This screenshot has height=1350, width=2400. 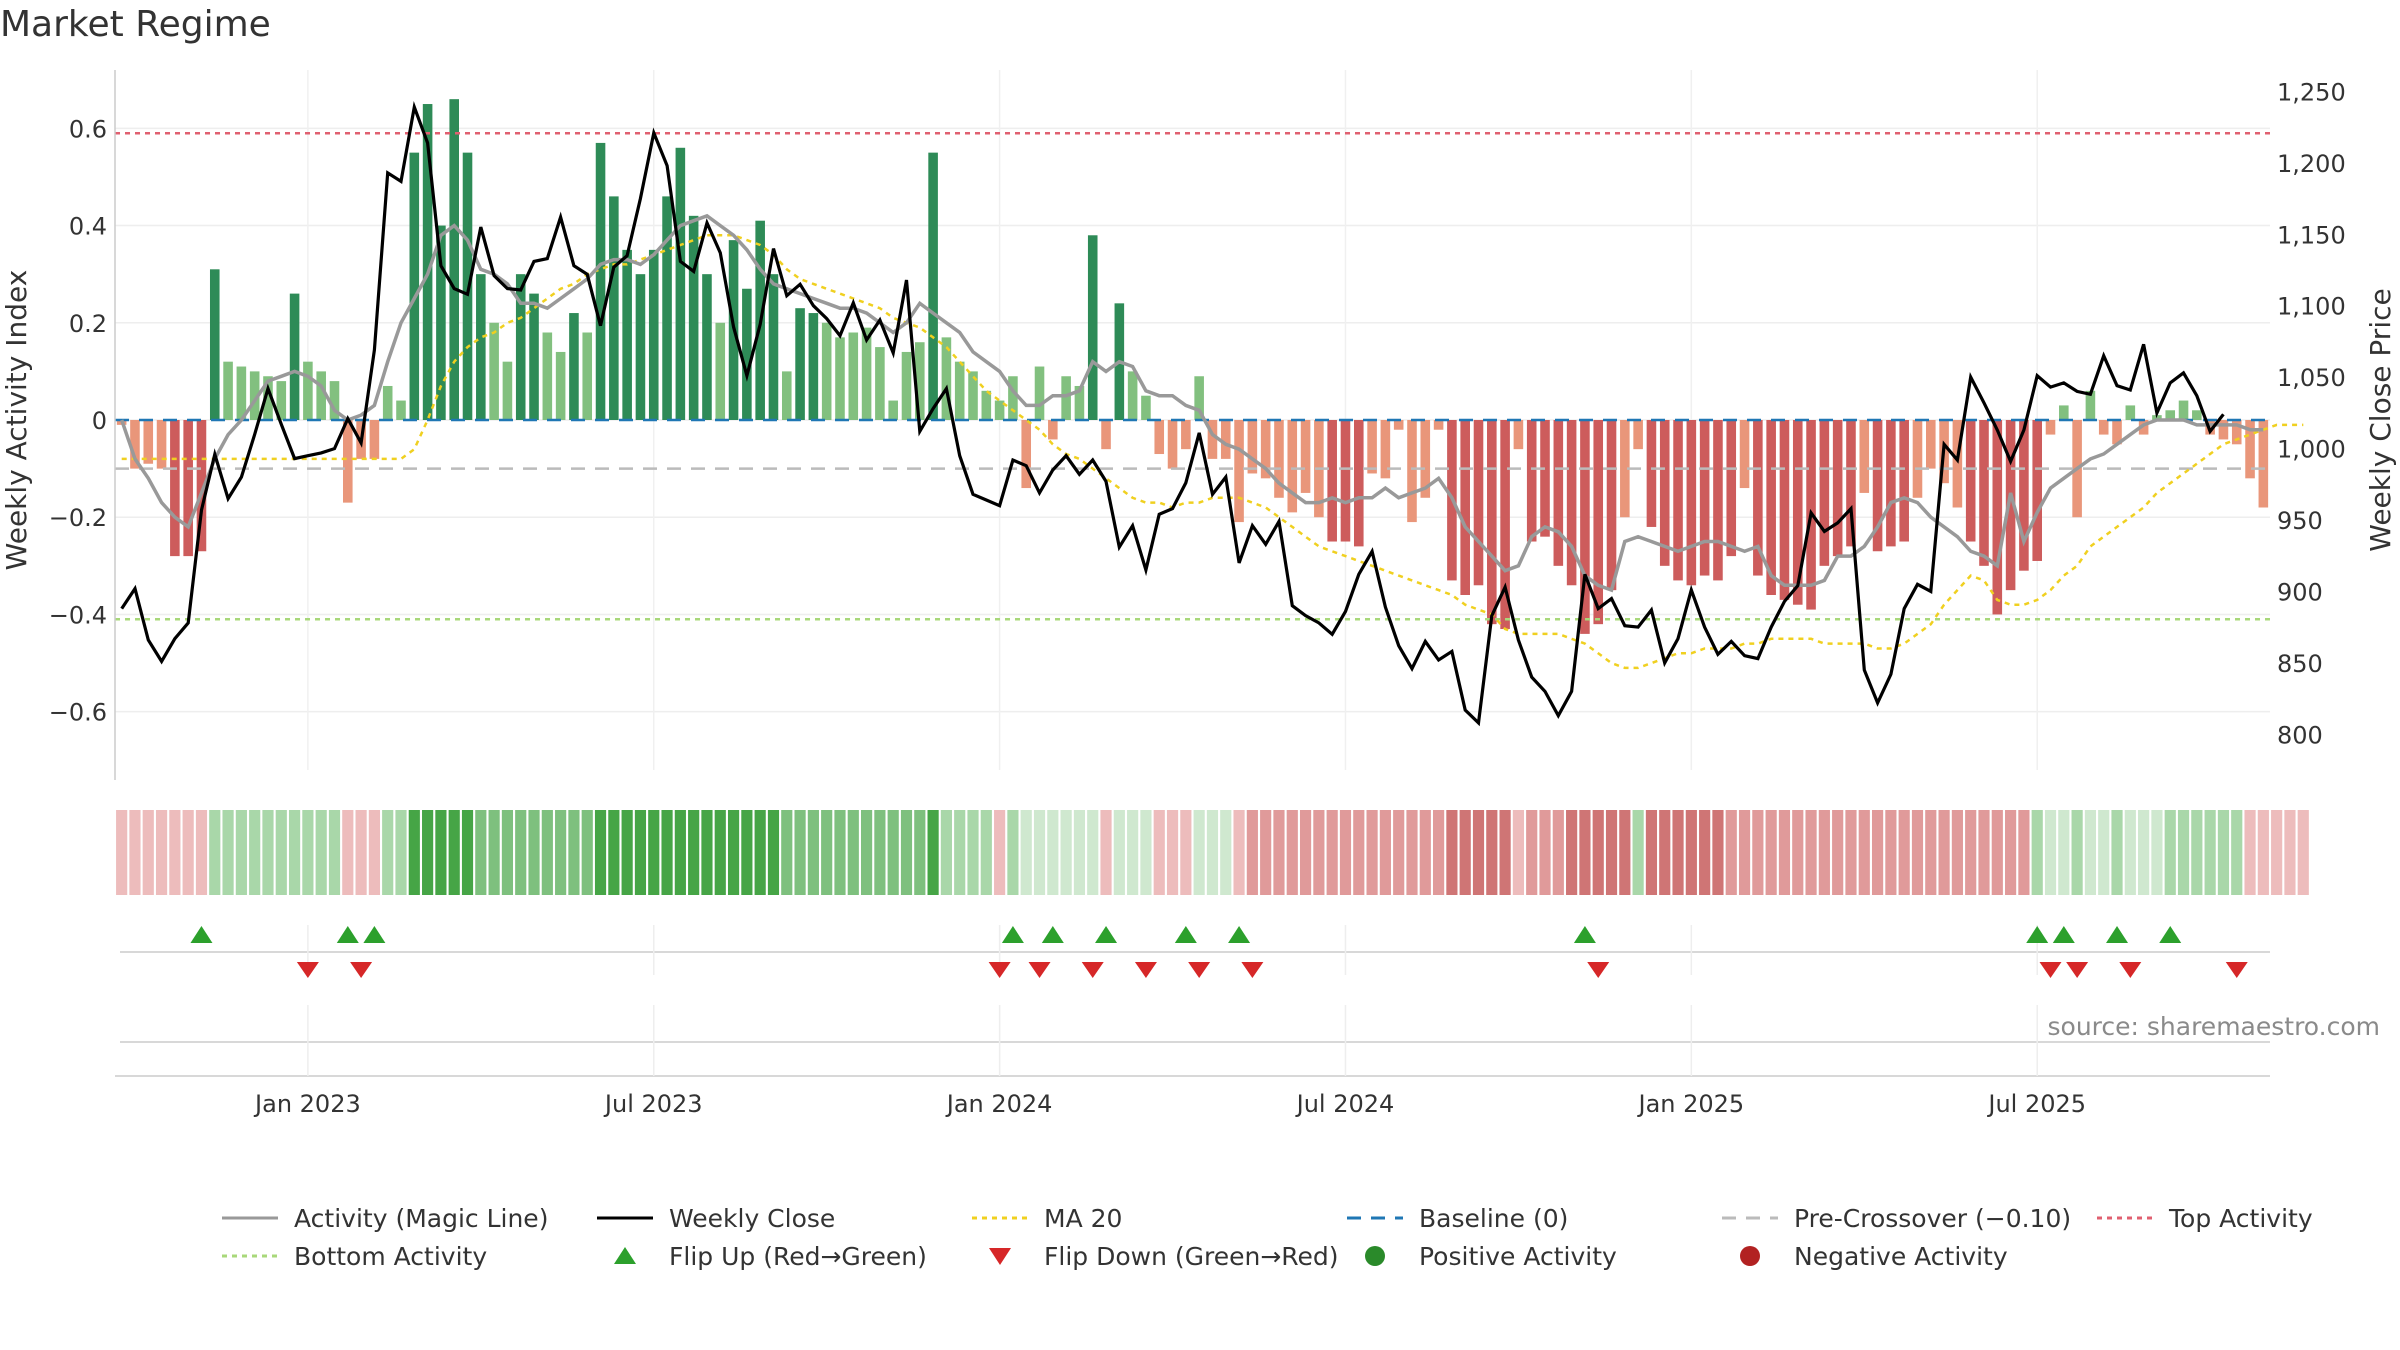 What do you see at coordinates (1690, 1104) in the screenshot?
I see `x-tick-label: Jan 2025` at bounding box center [1690, 1104].